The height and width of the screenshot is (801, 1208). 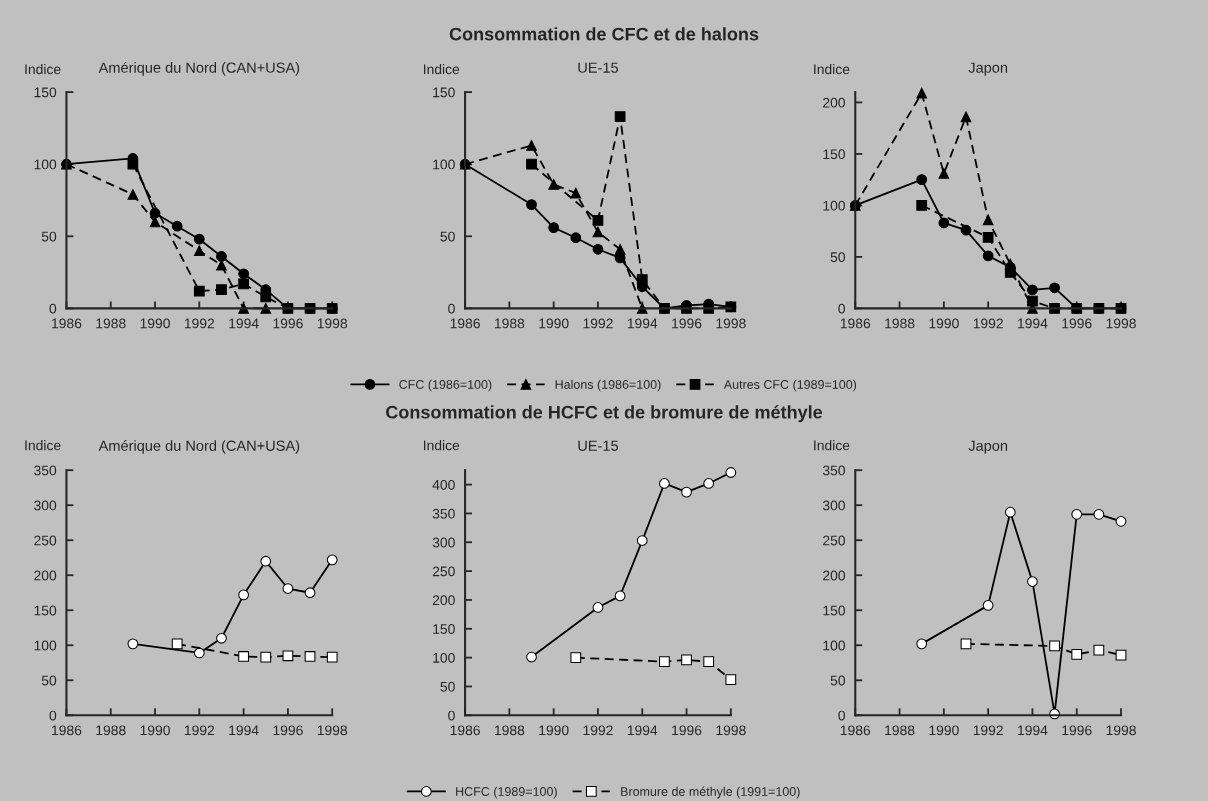 I want to click on text: Consommation de HCFC et de bromure de méthyle, so click(x=604, y=414).